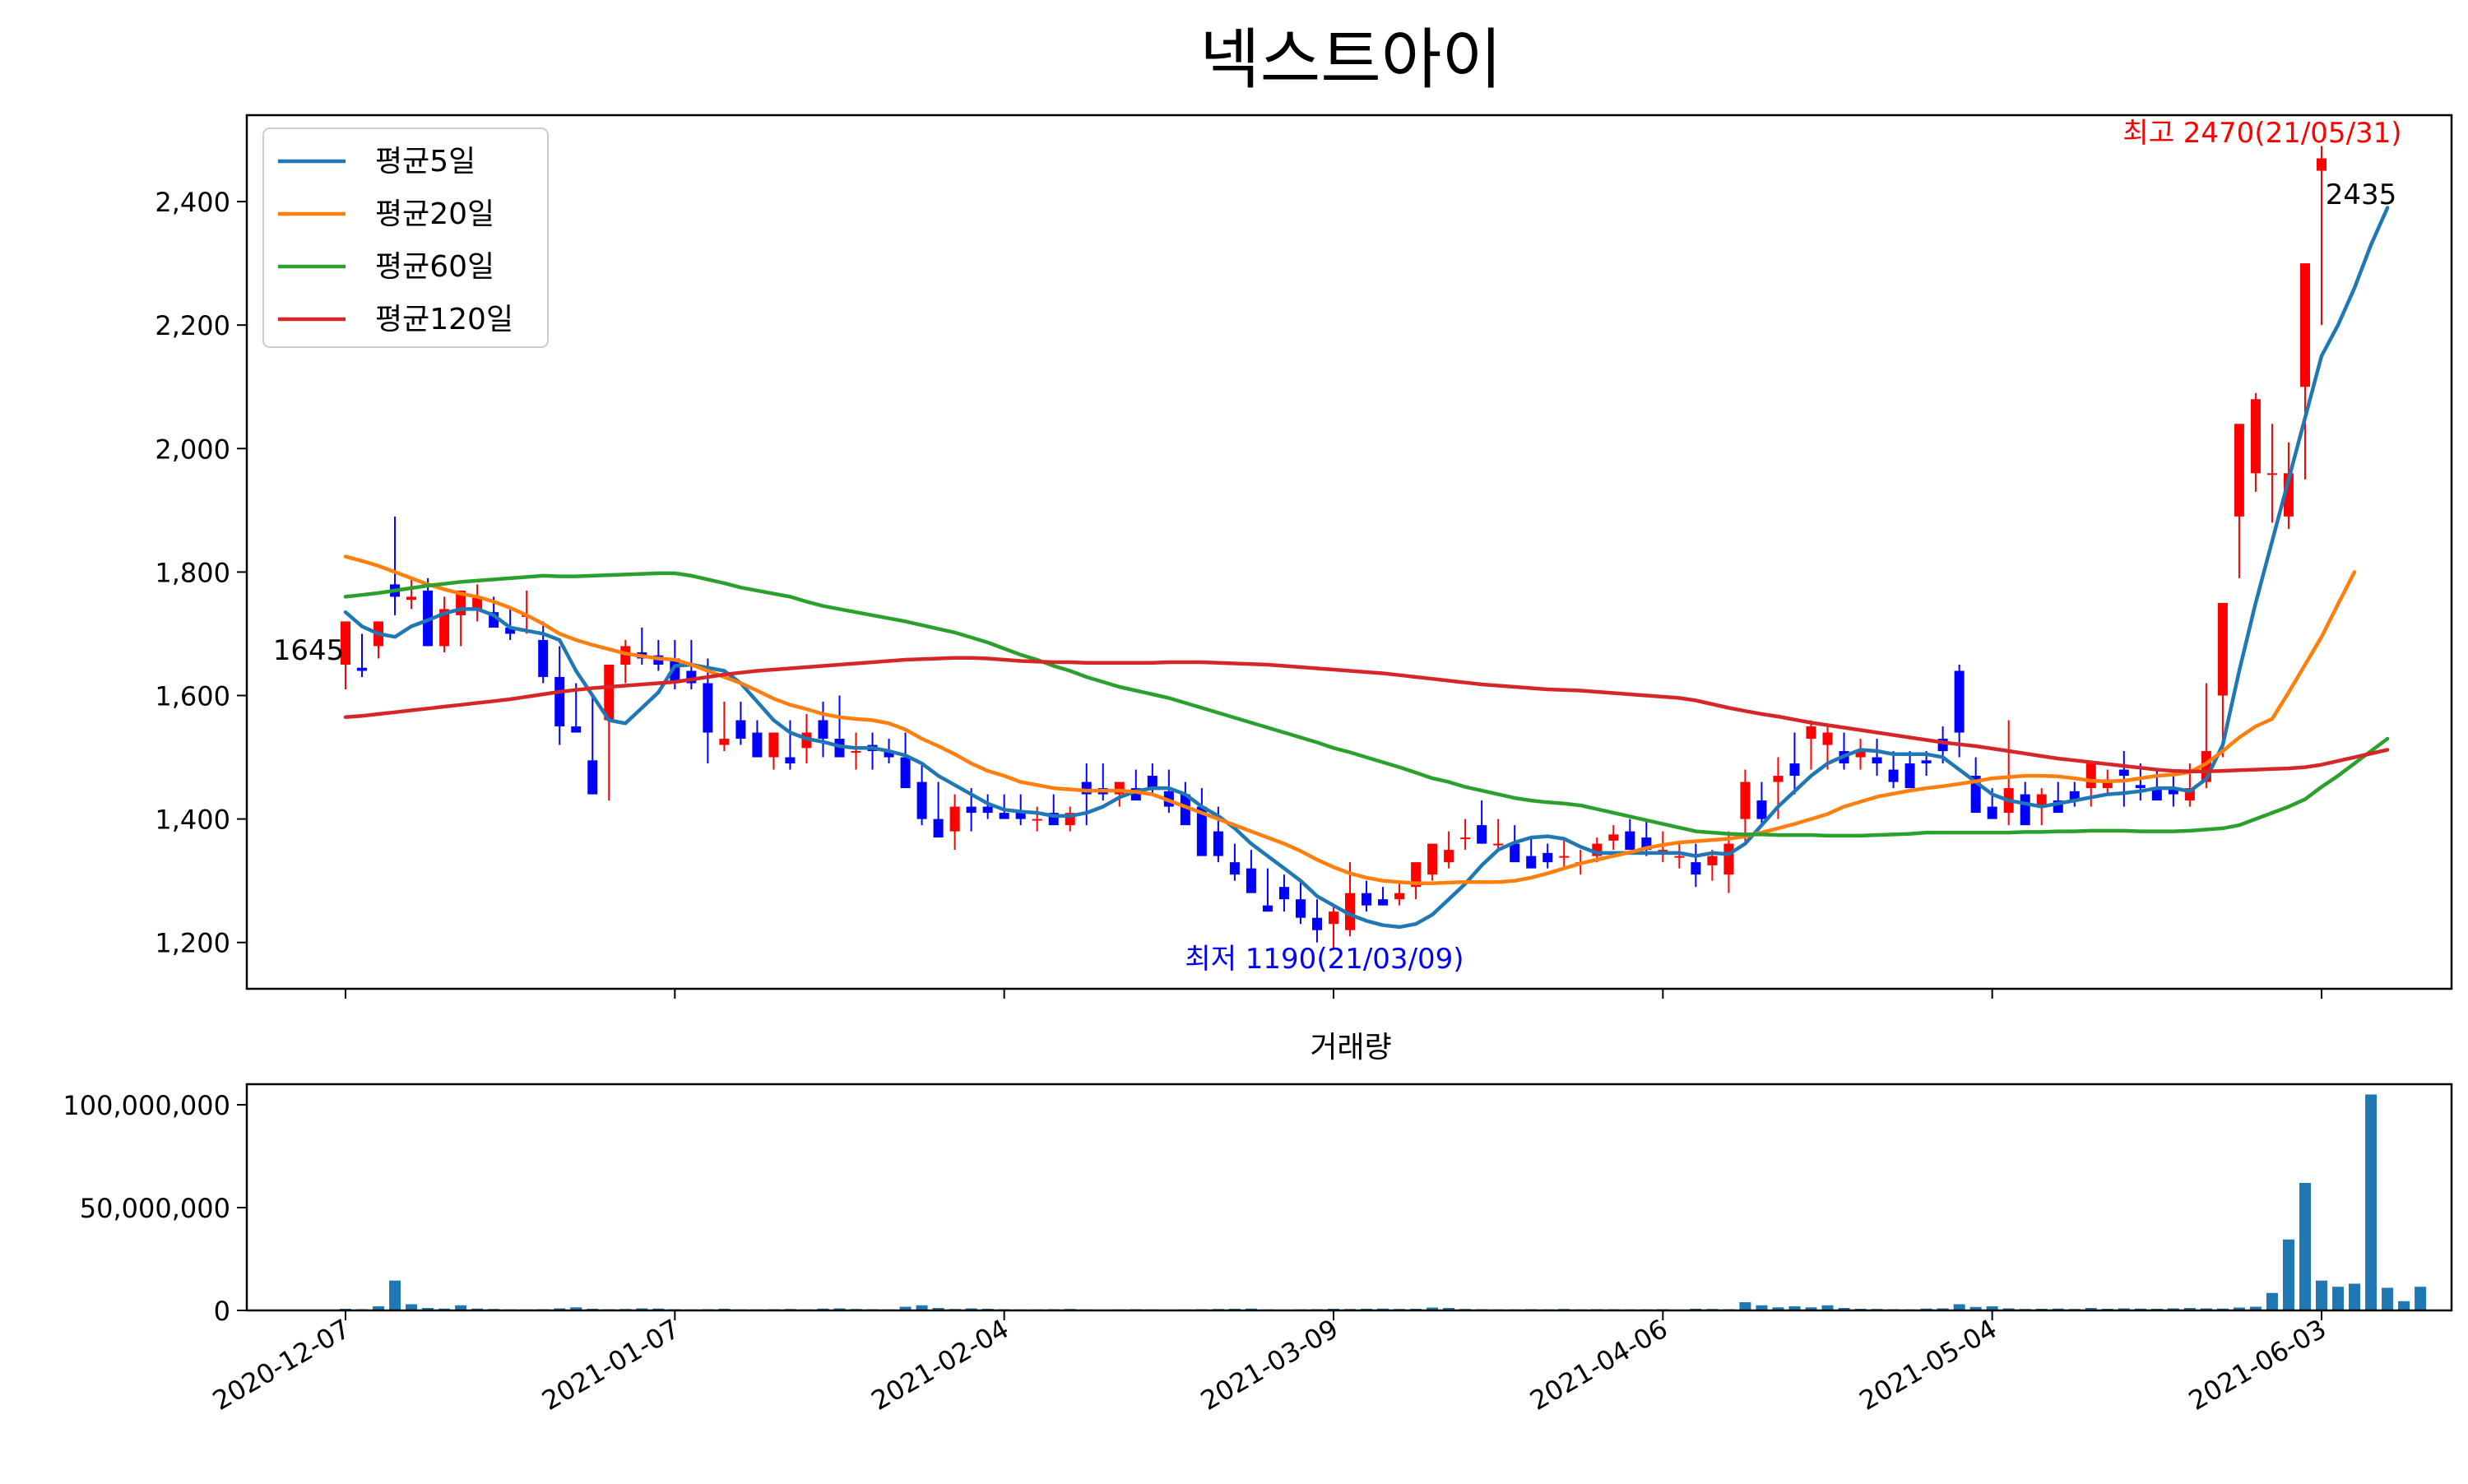 This screenshot has width=2468, height=1484. What do you see at coordinates (1928, 1365) in the screenshot?
I see `x-tick-label: 2021-05-04` at bounding box center [1928, 1365].